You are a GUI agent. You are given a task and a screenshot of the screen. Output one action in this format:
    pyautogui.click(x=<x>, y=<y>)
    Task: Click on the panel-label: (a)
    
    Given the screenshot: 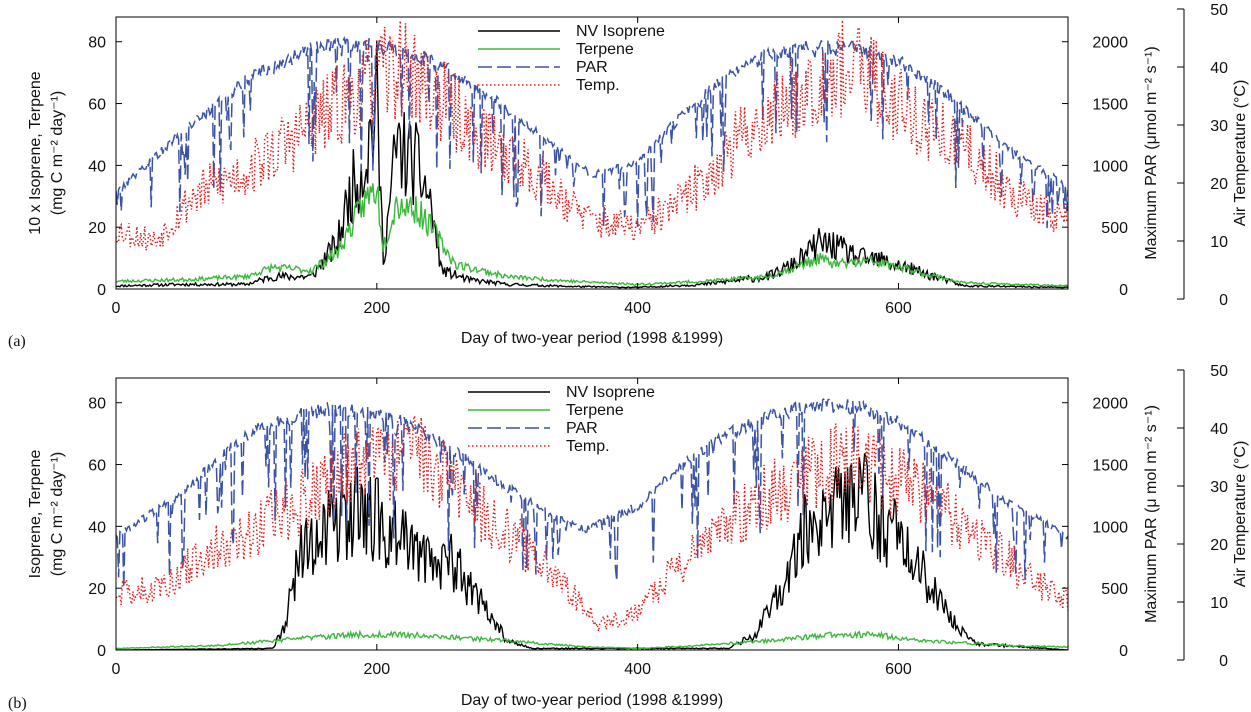 What is the action you would take?
    pyautogui.click(x=17, y=341)
    